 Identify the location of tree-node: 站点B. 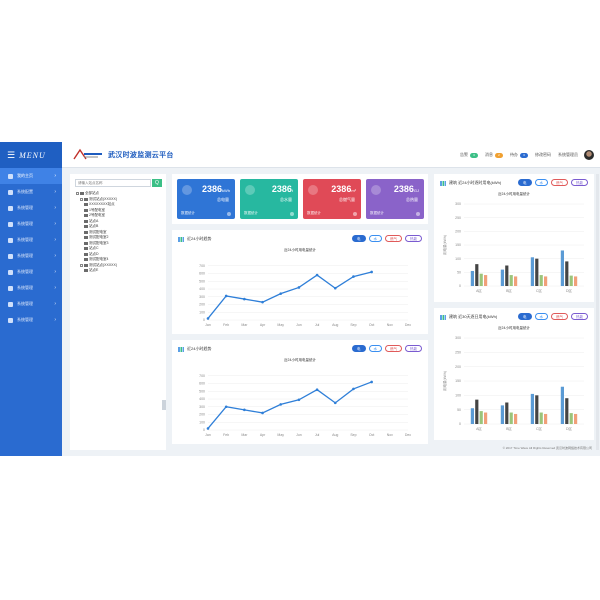
(119, 227).